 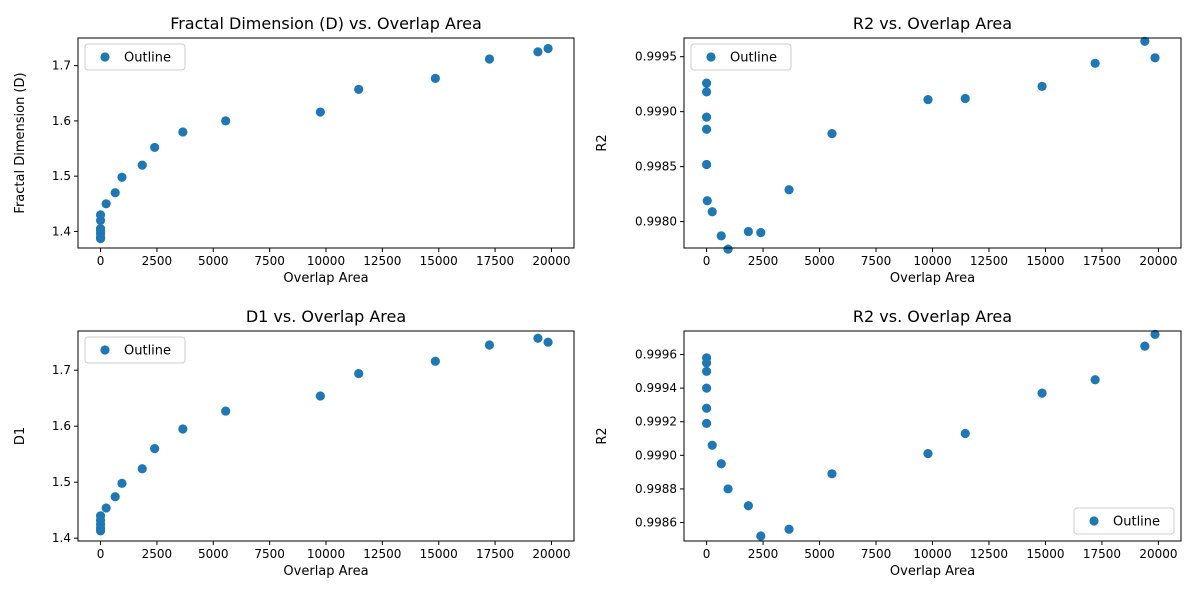 What do you see at coordinates (656, 523) in the screenshot?
I see `y-tick-label: 0.9986` at bounding box center [656, 523].